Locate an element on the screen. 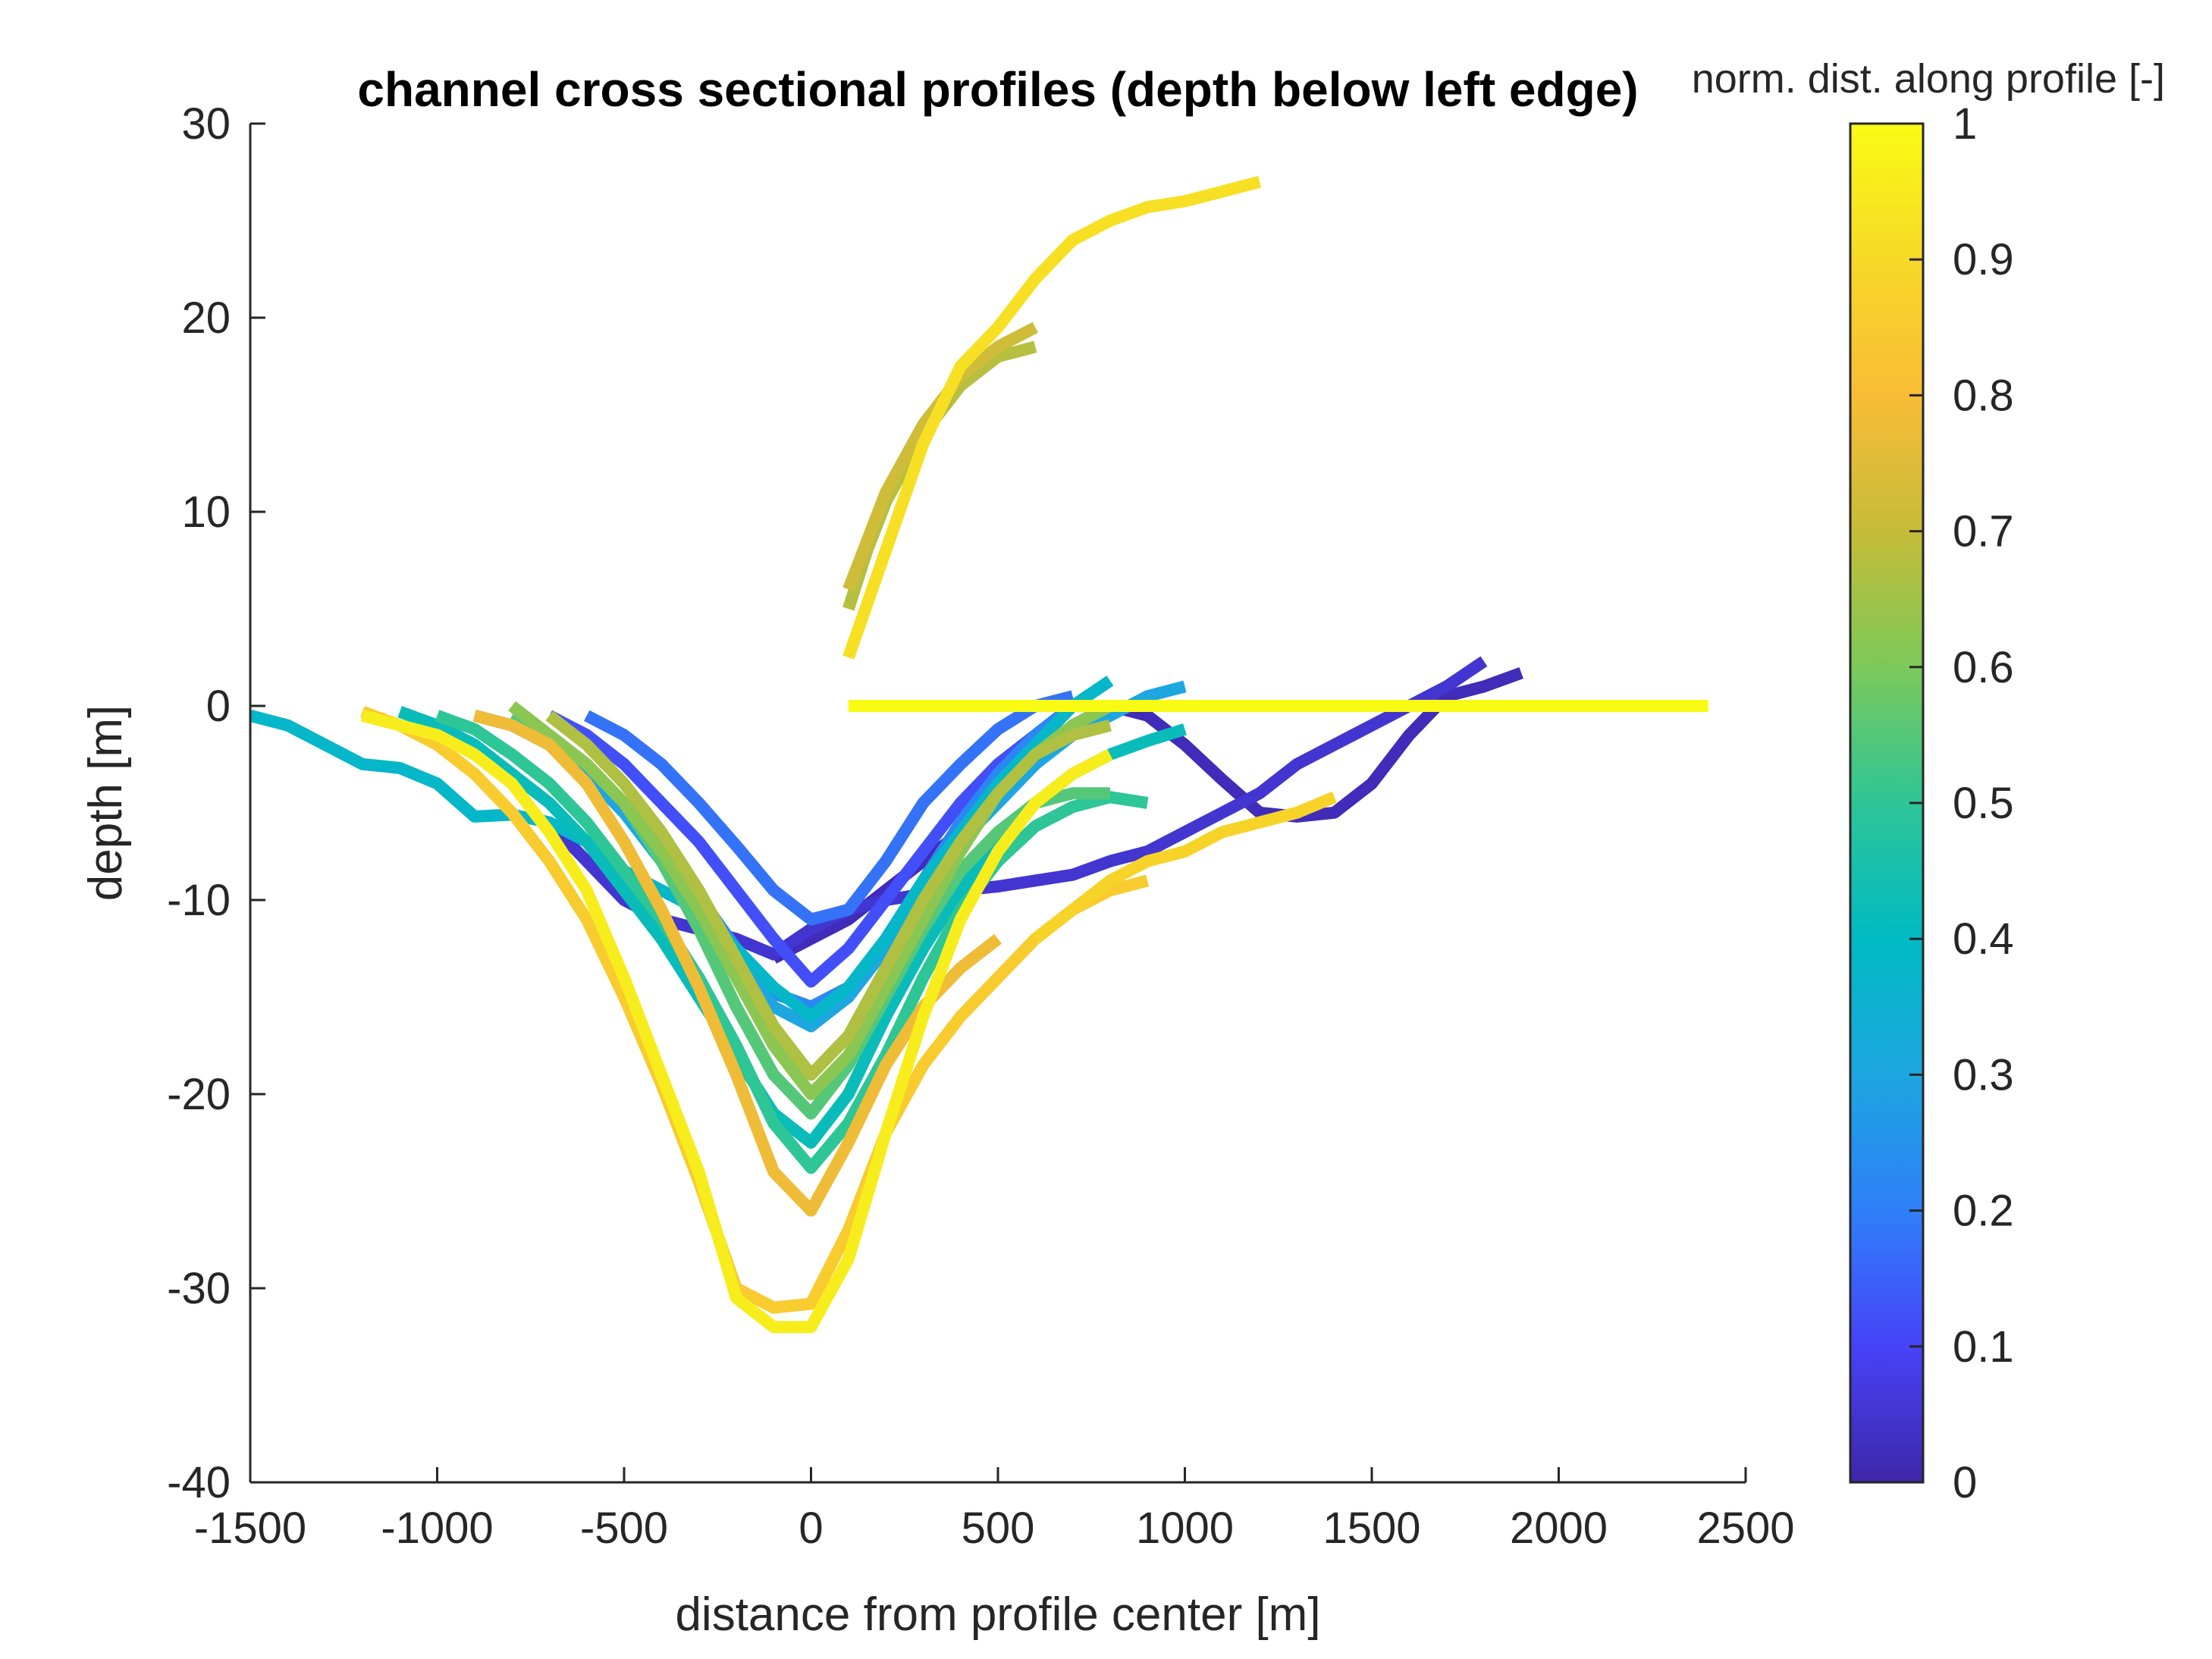  x-tick-label: 1500 is located at coordinates (1371, 1528).